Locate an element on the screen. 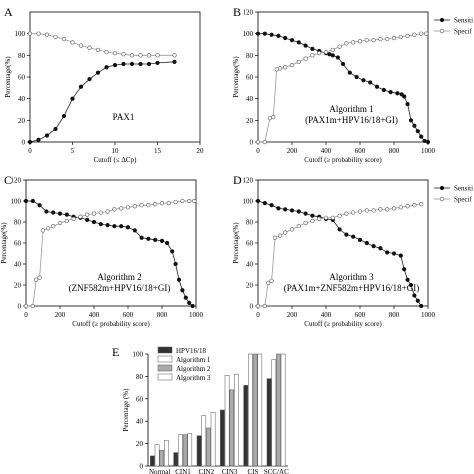 This screenshot has height=474, width=474. series-line-sensitivity is located at coordinates (343, 88).